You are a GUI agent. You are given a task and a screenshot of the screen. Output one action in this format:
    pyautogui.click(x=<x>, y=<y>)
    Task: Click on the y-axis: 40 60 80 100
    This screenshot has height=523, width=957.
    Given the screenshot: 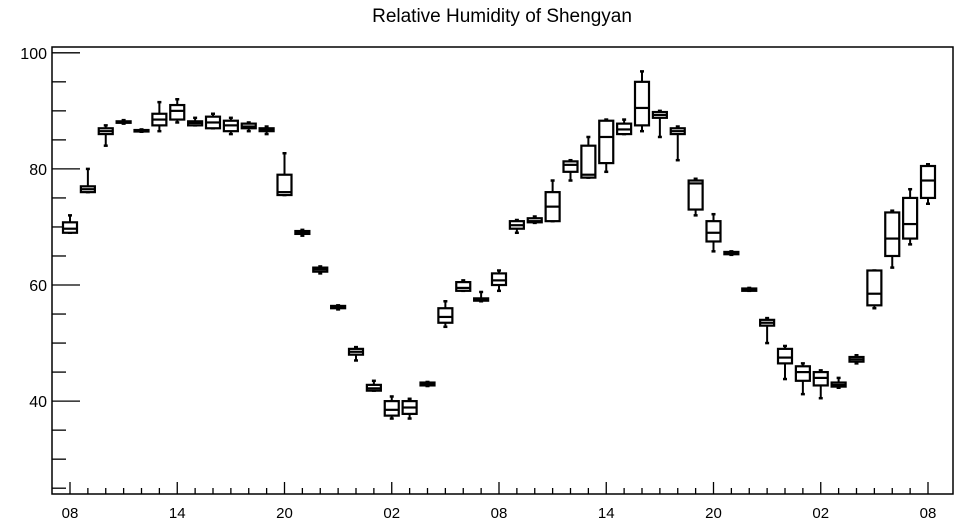 What is the action you would take?
    pyautogui.click(x=50, y=267)
    